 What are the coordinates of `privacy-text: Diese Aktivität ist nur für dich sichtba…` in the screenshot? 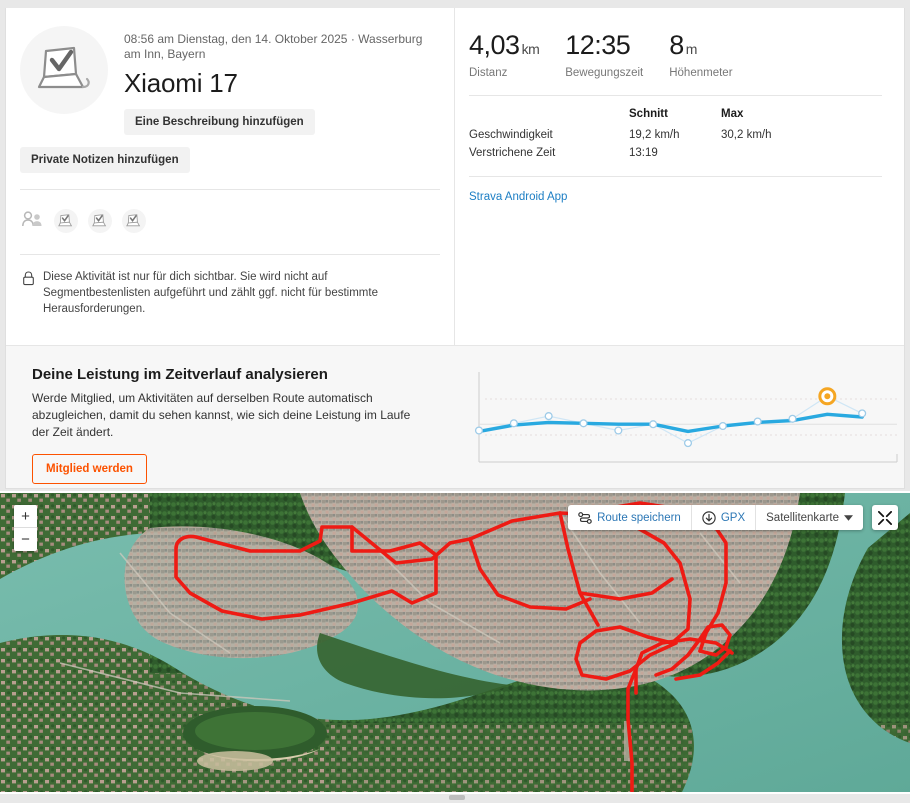 It's located at (210, 293).